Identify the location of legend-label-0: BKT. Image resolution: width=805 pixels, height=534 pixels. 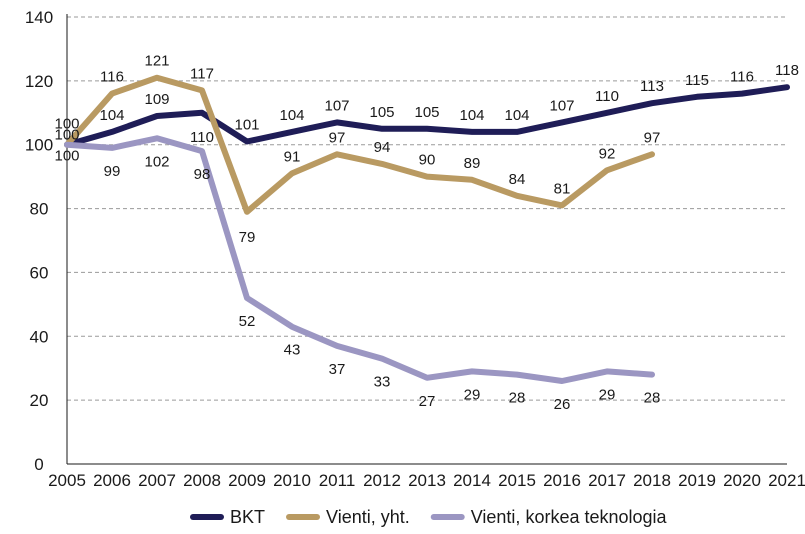
(247, 517).